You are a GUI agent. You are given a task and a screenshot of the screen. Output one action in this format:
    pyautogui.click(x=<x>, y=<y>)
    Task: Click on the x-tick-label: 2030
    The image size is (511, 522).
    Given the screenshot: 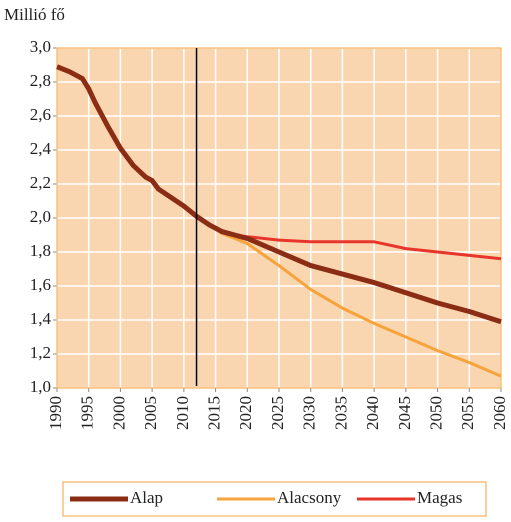 What is the action you would take?
    pyautogui.click(x=309, y=413)
    